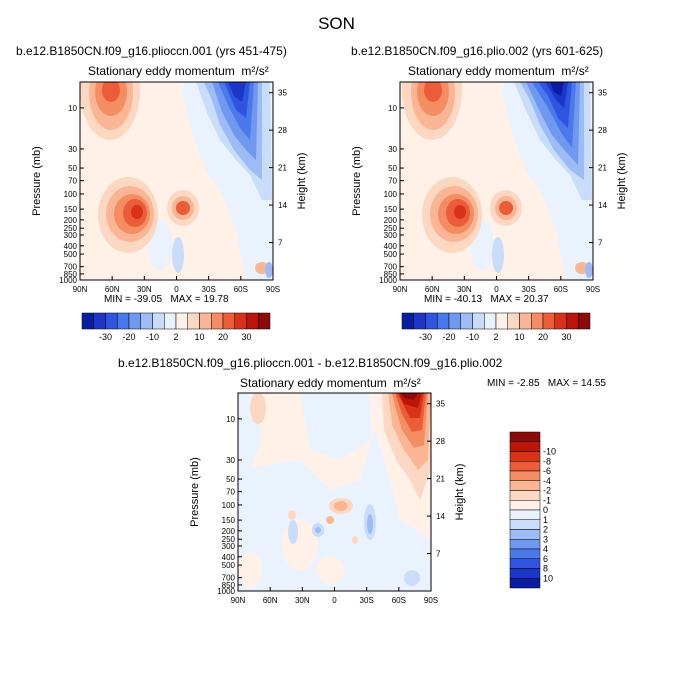 This screenshot has width=673, height=673. What do you see at coordinates (543, 337) in the screenshot?
I see `colorbar-2-label: 20` at bounding box center [543, 337].